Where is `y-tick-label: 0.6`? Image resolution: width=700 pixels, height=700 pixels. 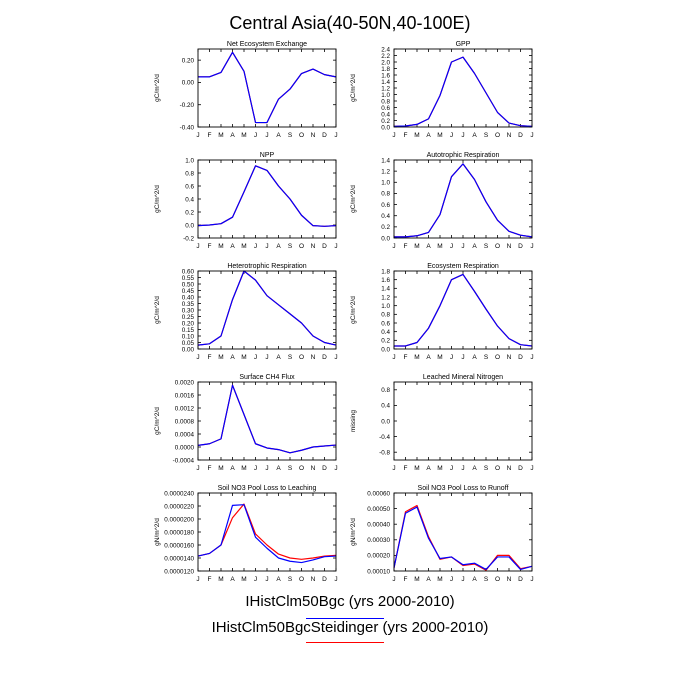
y-tick-label: 0.6 is located at coordinates (189, 186).